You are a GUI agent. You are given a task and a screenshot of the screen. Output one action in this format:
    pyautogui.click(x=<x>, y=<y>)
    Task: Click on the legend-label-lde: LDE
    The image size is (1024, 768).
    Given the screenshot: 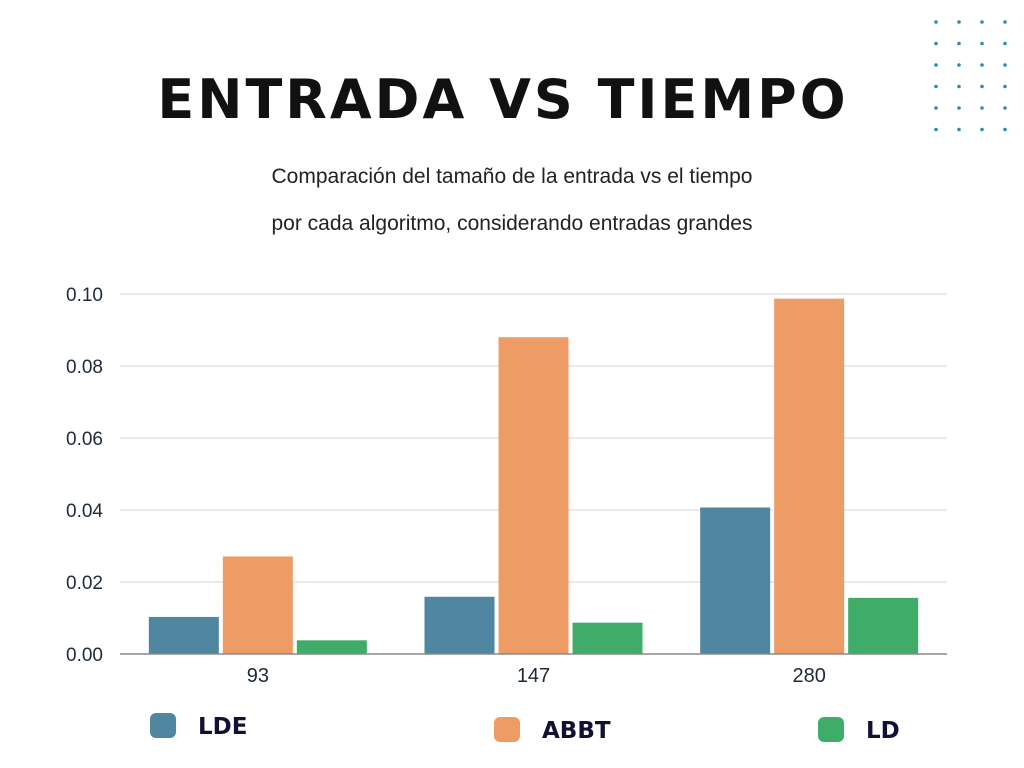 What is the action you would take?
    pyautogui.click(x=222, y=727)
    